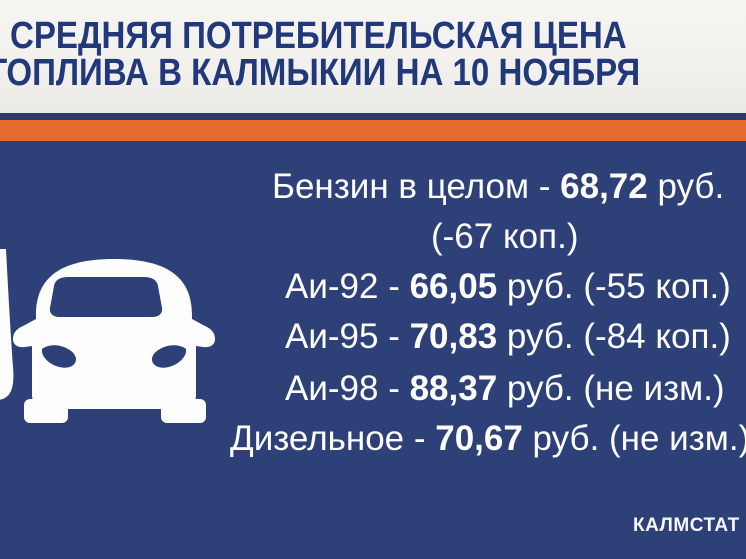 The width and height of the screenshot is (746, 559). What do you see at coordinates (453, 286) in the screenshot?
I see `price-value: 66,05` at bounding box center [453, 286].